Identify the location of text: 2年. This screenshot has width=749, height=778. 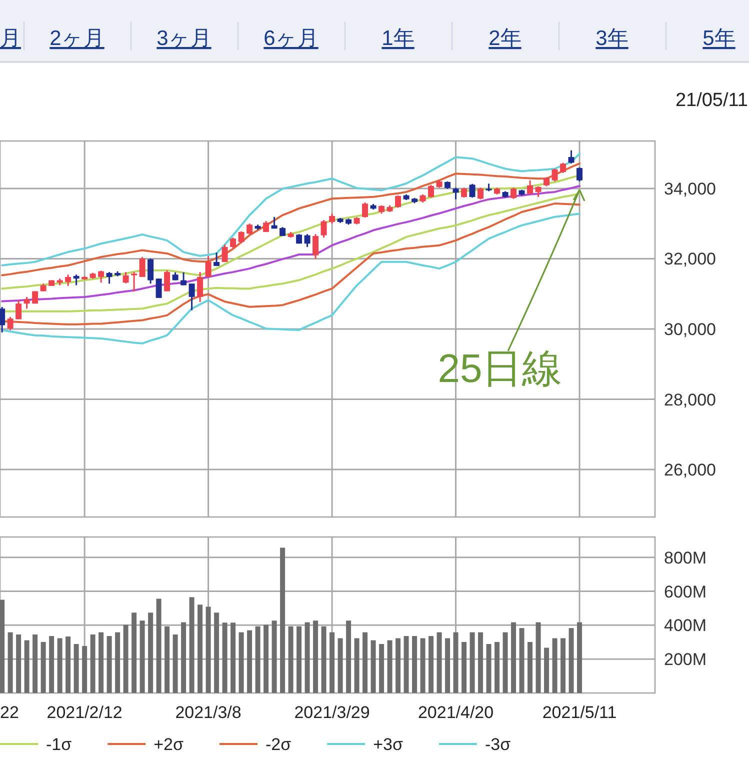
(505, 38).